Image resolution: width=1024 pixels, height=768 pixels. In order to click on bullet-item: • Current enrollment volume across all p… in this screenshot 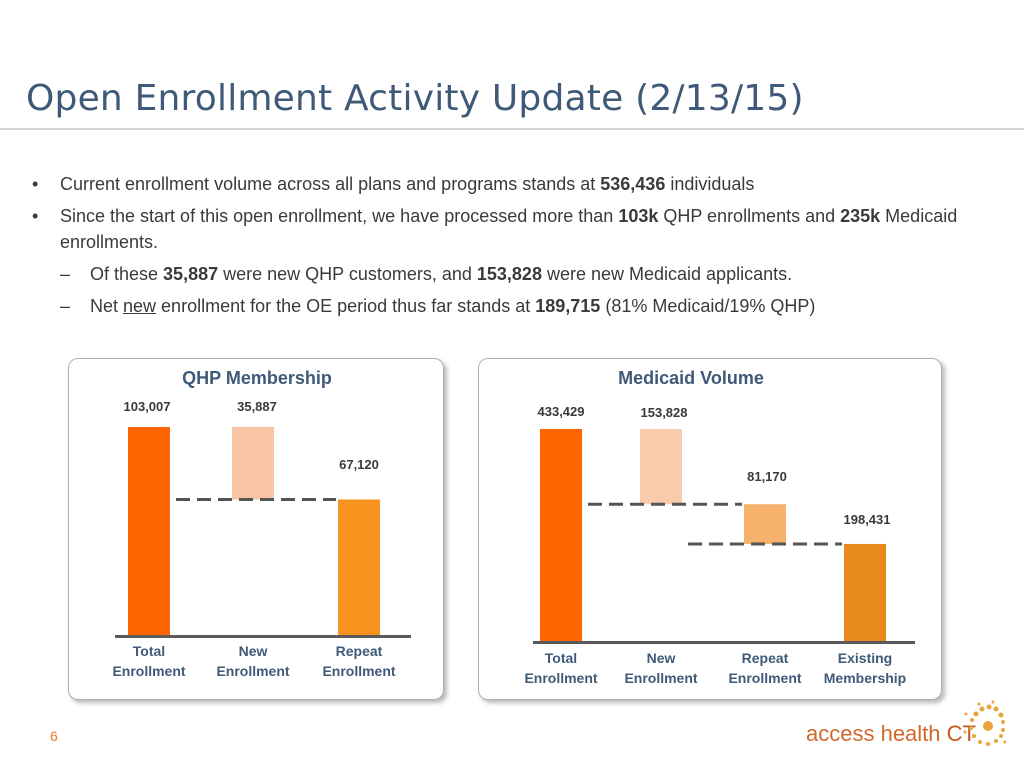, I will do `click(503, 184)`.